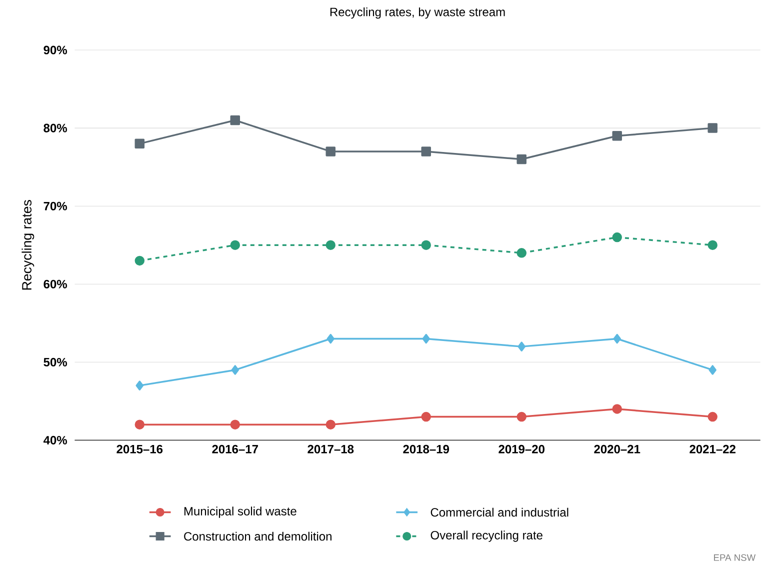  Describe the element at coordinates (258, 536) in the screenshot. I see `legend-label: Construction and demolition` at that location.